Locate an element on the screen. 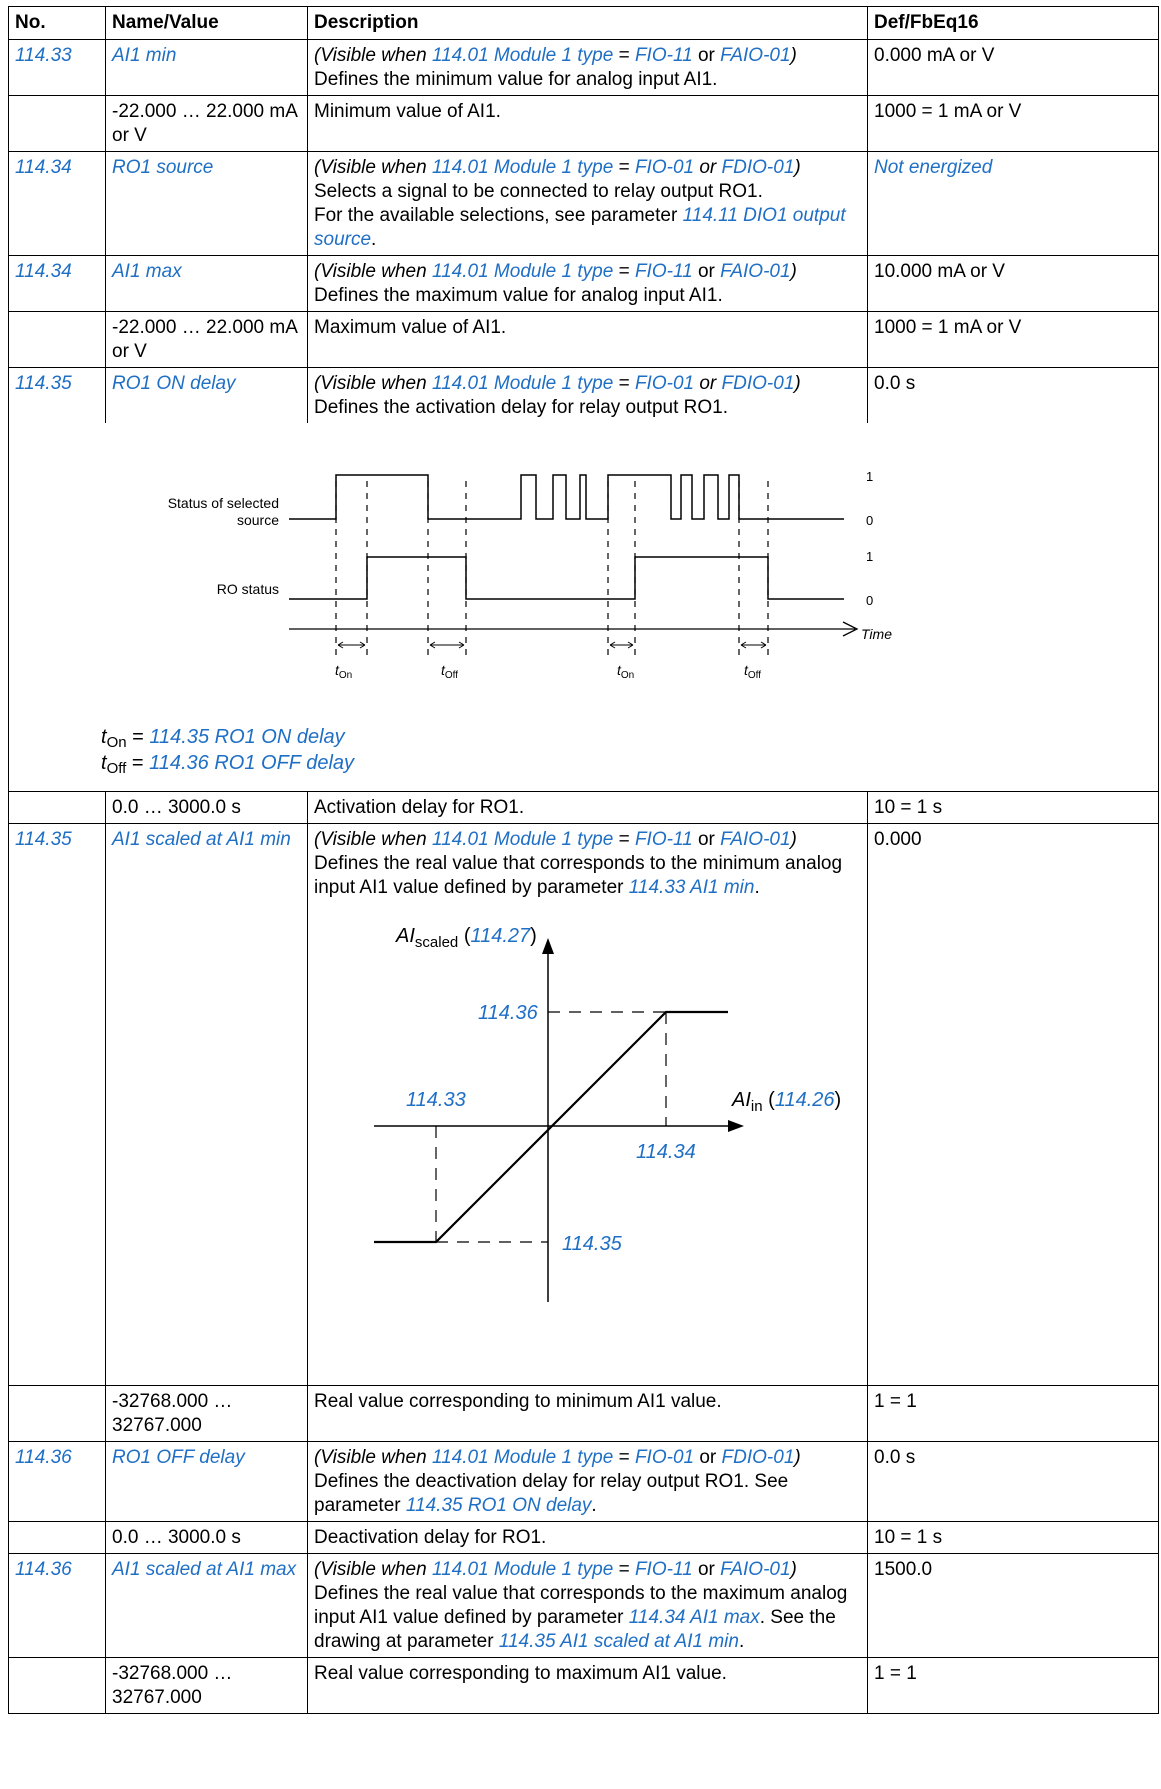 This screenshot has height=1789, width=1161. param-name: AI1 scaled at AI1 min is located at coordinates (206, 1104).